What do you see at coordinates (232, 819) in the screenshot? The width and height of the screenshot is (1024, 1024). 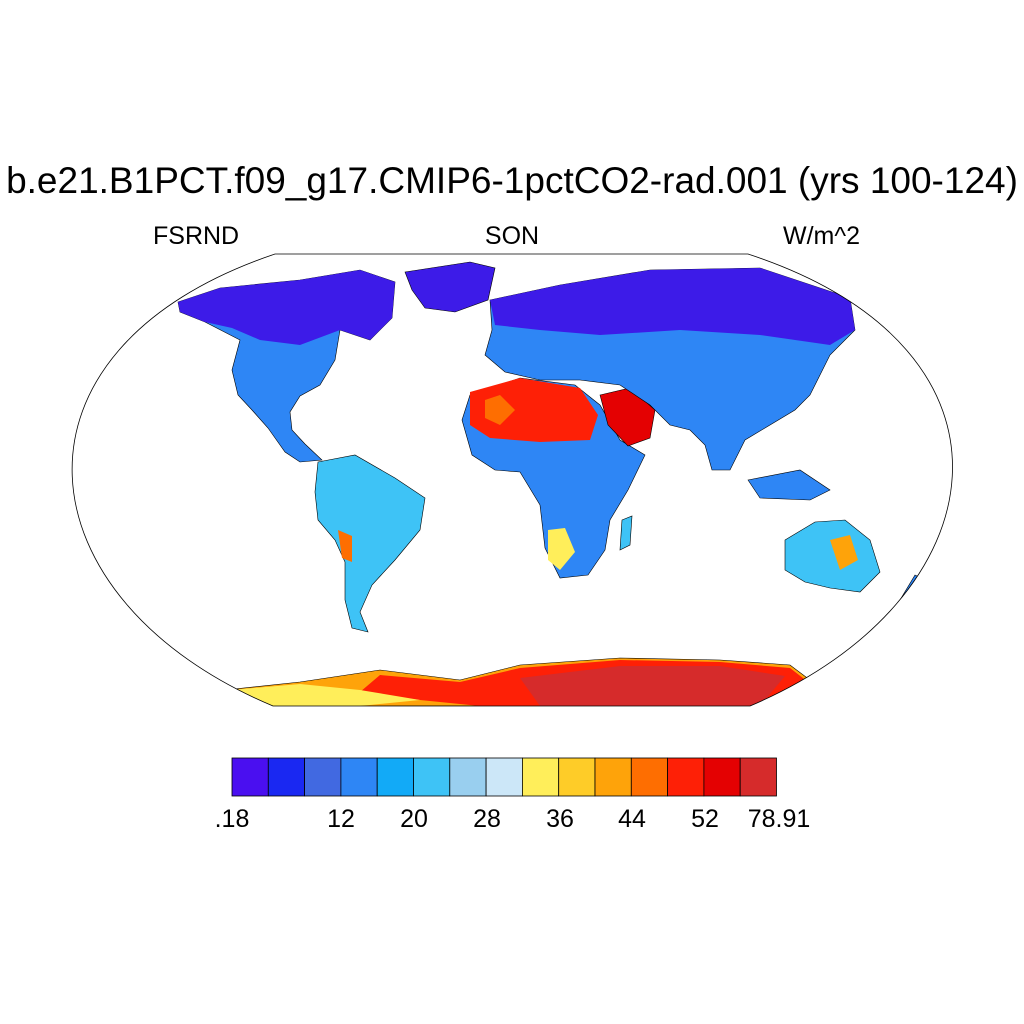 I see `colorbar-label: .18` at bounding box center [232, 819].